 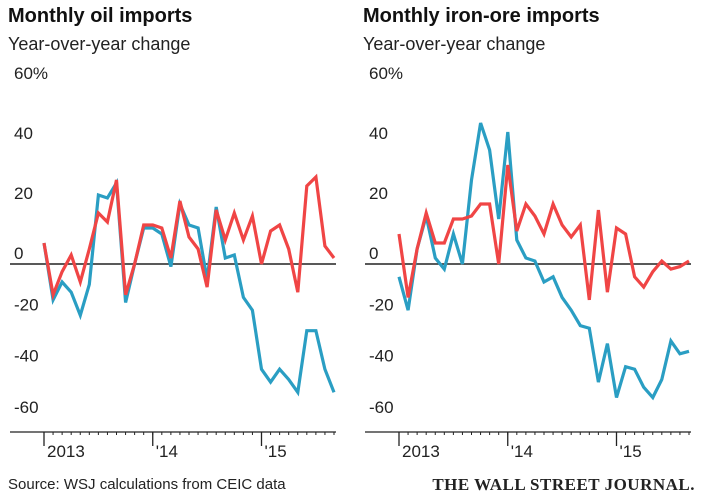 What do you see at coordinates (147, 484) in the screenshot?
I see `source-note: Source: WSJ calculations from CEIC data` at bounding box center [147, 484].